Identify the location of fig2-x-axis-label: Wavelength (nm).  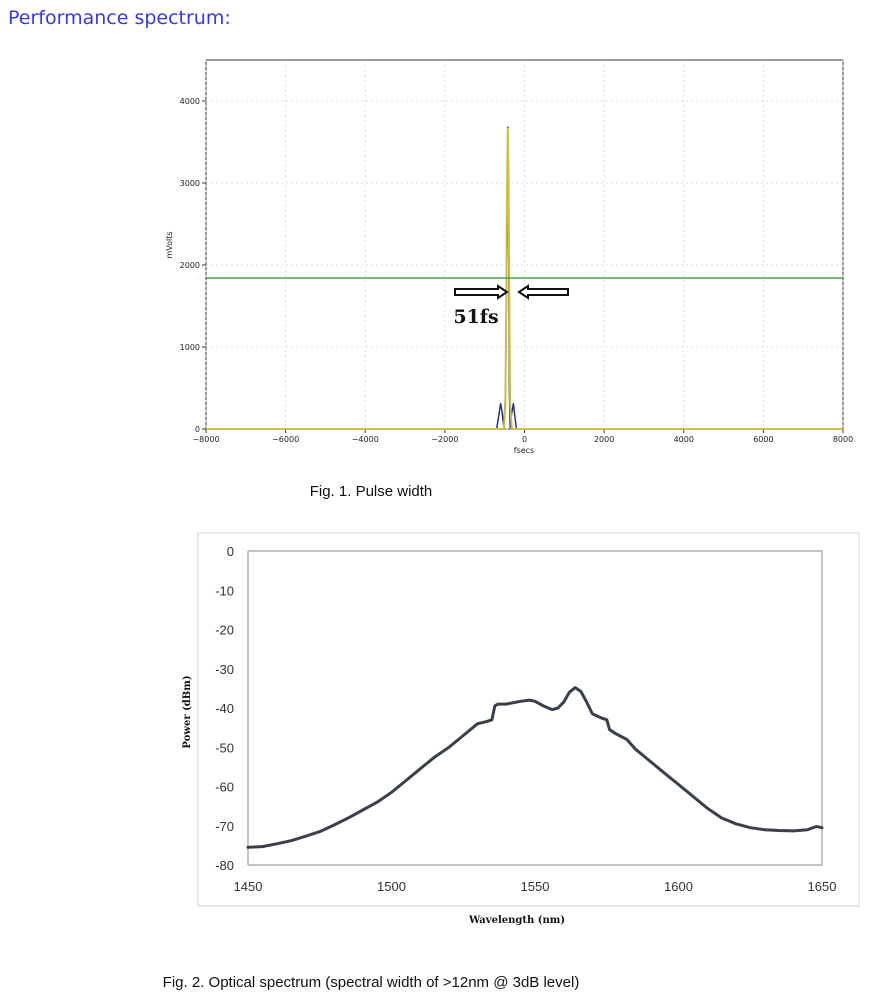
(516, 920).